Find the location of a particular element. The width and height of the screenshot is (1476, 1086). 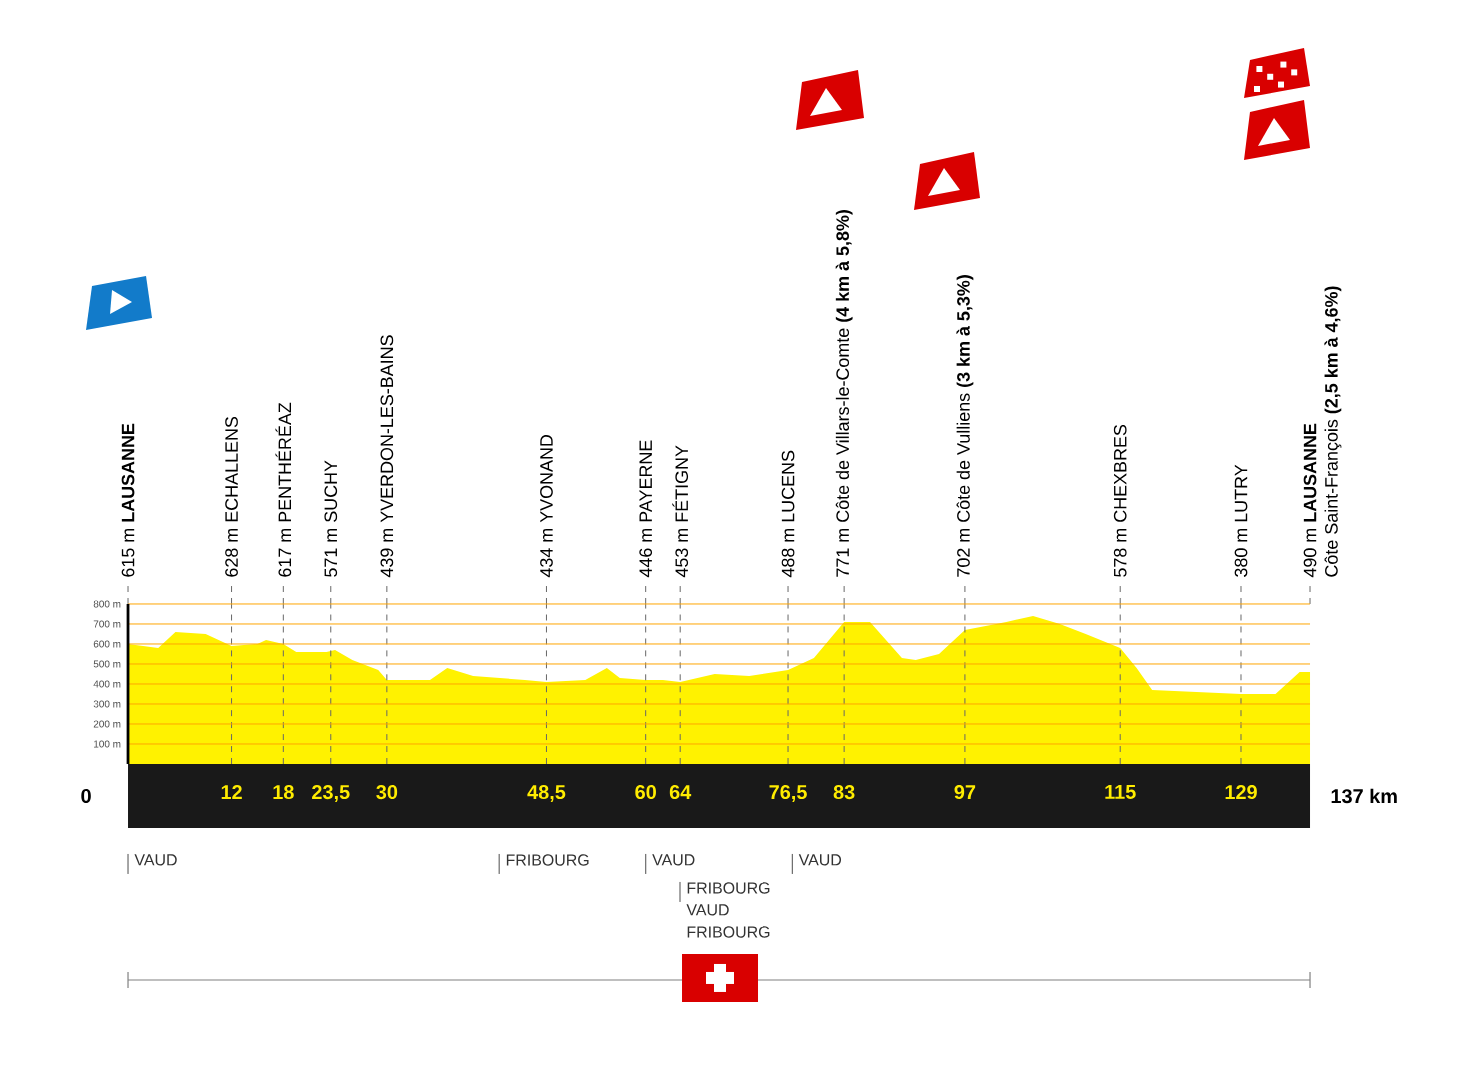

x-tick-label: 97 is located at coordinates (965, 792).